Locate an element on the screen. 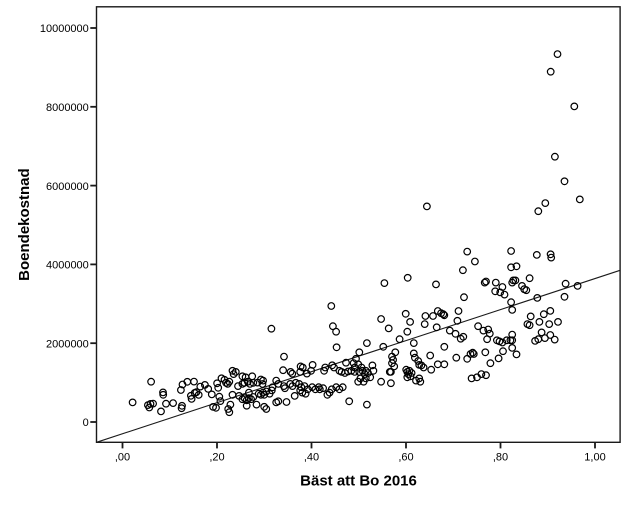 The image size is (629, 509). svg-text: ,00 is located at coordinates (122, 457).